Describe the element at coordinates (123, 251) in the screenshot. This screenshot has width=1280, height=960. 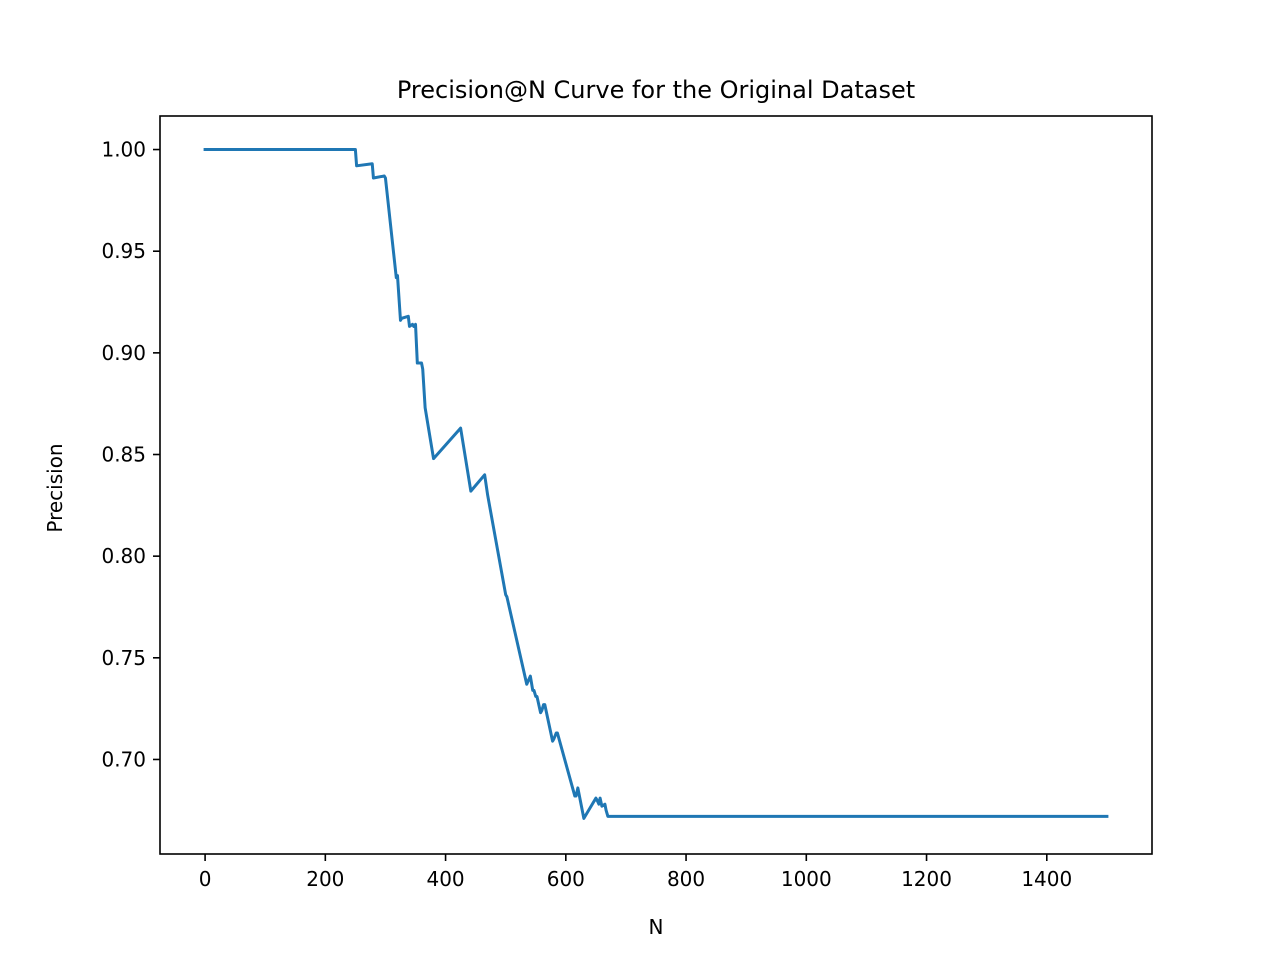
I see `y-tick-label: 0.95` at that location.